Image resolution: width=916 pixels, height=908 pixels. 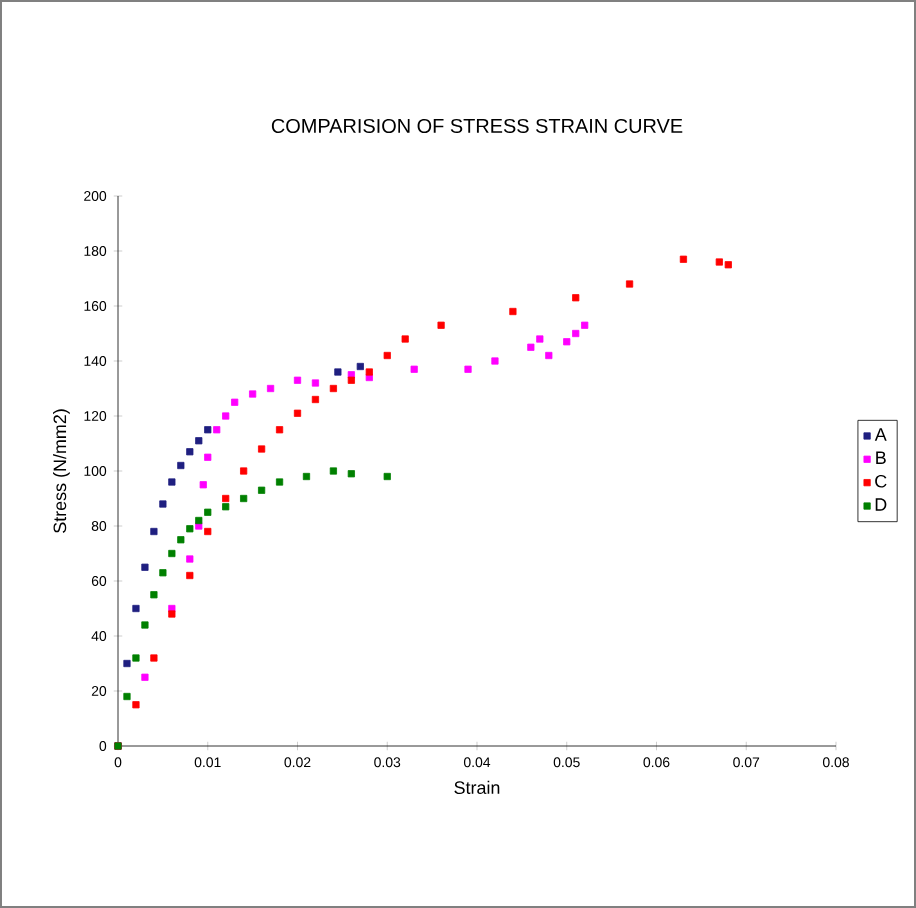 I want to click on y-axis-title: Stress (N/mm2), so click(x=61, y=471).